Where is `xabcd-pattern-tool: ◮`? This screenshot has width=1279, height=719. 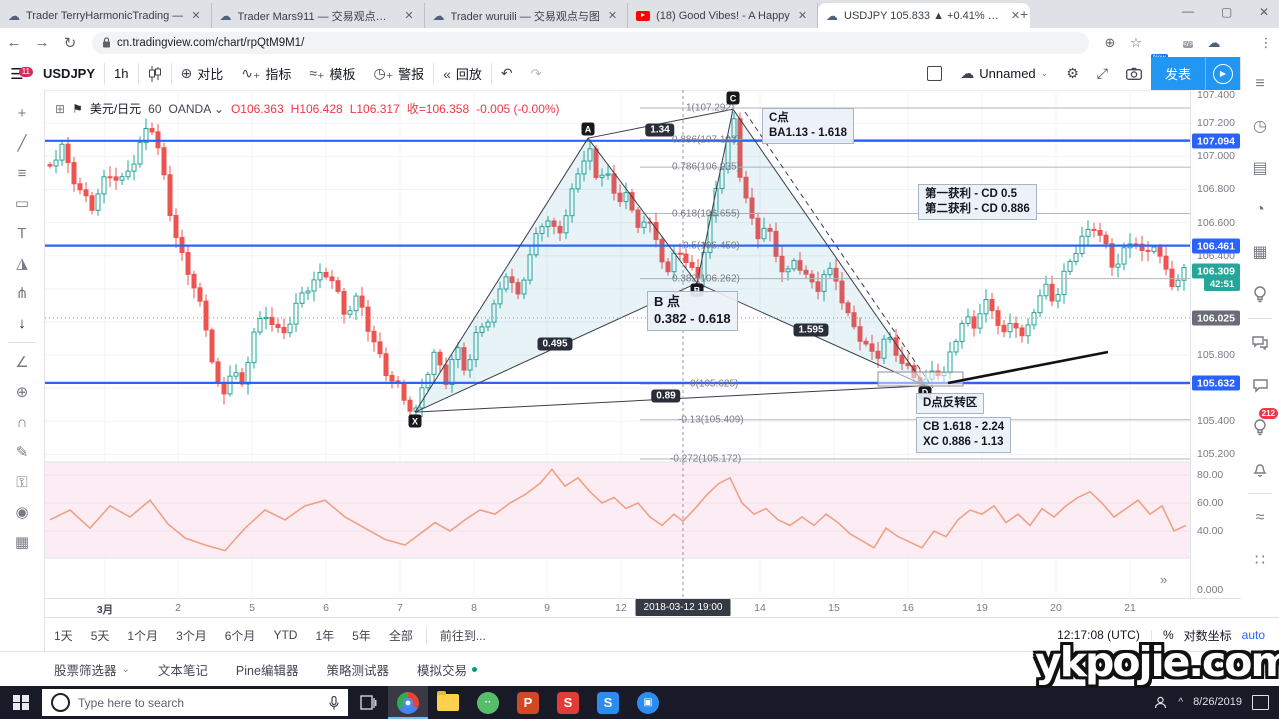
xabcd-pattern-tool: ◮ is located at coordinates (22, 263).